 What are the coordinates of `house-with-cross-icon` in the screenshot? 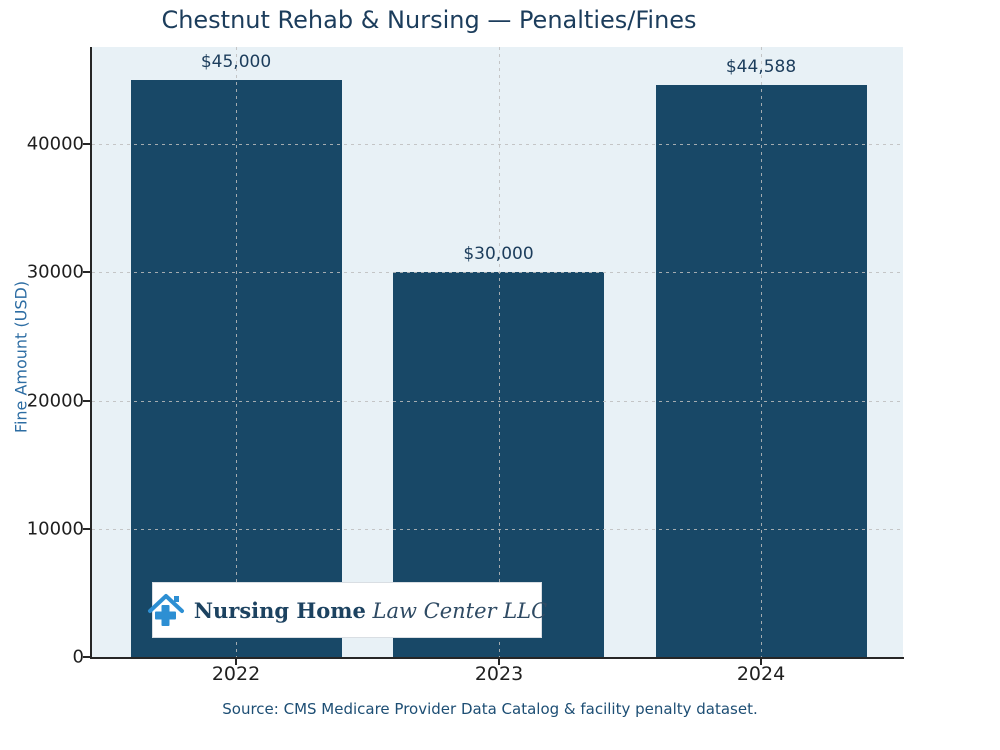 It's located at (165, 610).